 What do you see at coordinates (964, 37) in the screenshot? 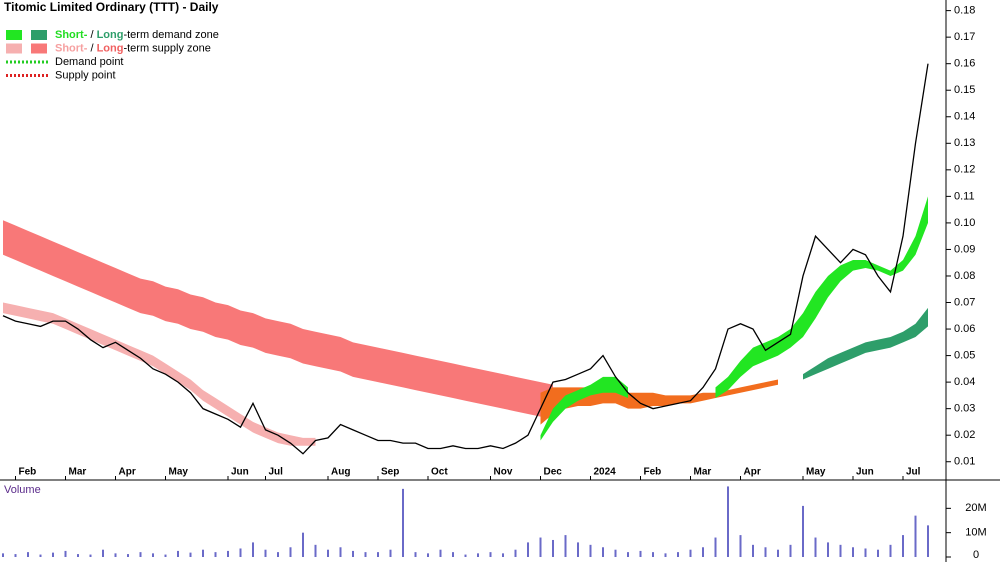
I see `y-tick-label: 0.17` at bounding box center [964, 37].